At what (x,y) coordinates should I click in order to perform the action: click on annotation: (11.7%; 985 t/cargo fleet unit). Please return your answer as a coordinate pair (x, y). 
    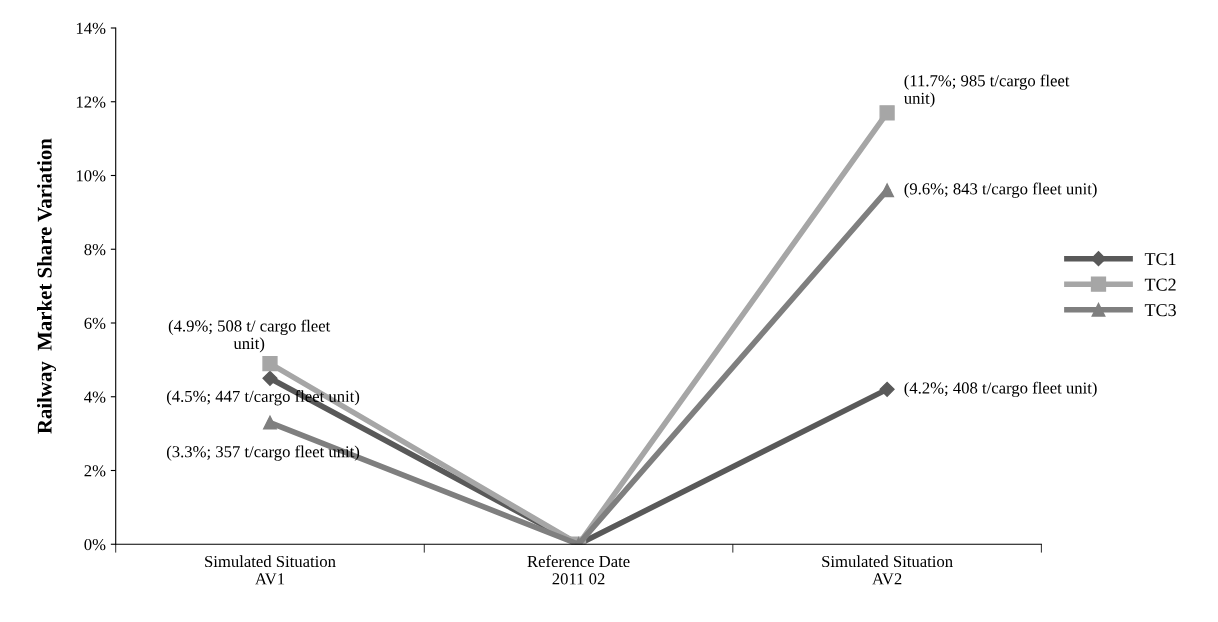
    Looking at the image, I should click on (987, 91).